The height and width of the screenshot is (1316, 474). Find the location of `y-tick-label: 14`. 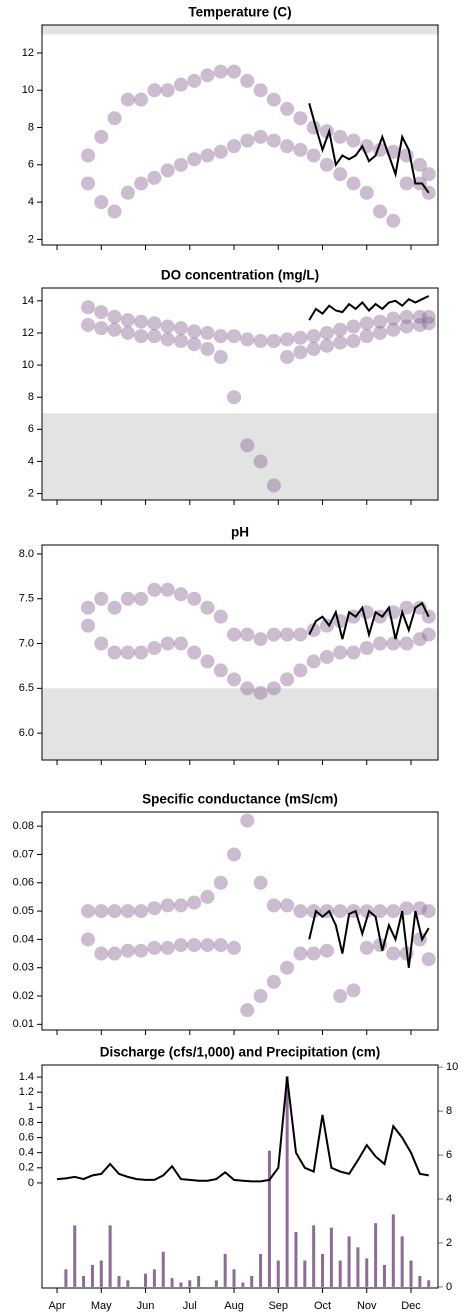

y-tick-label: 14 is located at coordinates (28, 301).